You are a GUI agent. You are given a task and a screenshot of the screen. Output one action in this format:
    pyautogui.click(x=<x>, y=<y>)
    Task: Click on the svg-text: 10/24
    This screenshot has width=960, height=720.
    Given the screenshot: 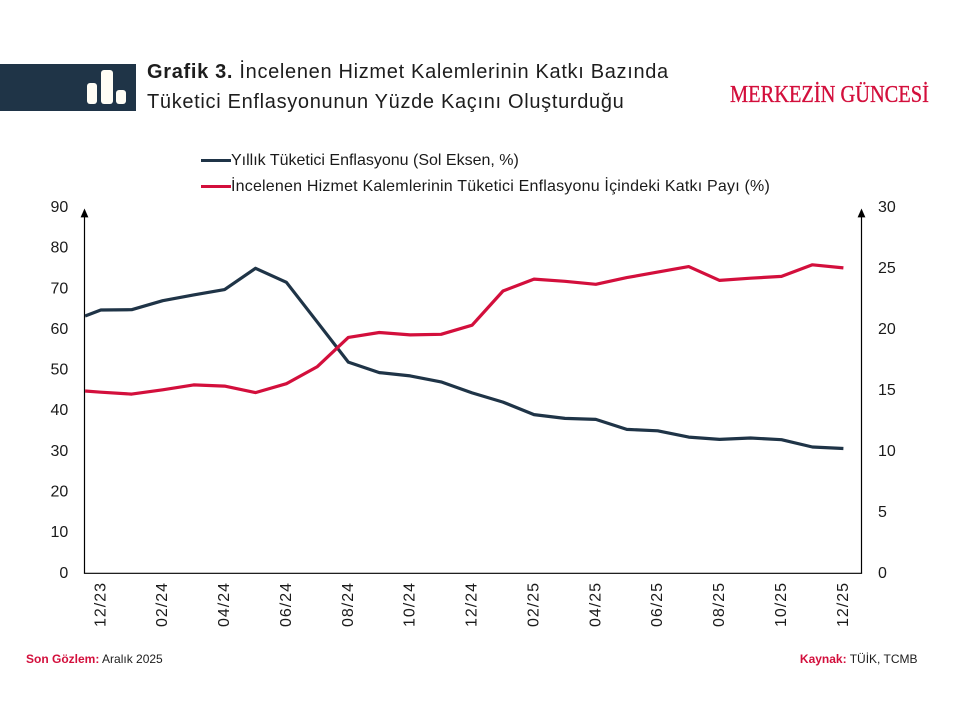 What is the action you would take?
    pyautogui.click(x=410, y=604)
    